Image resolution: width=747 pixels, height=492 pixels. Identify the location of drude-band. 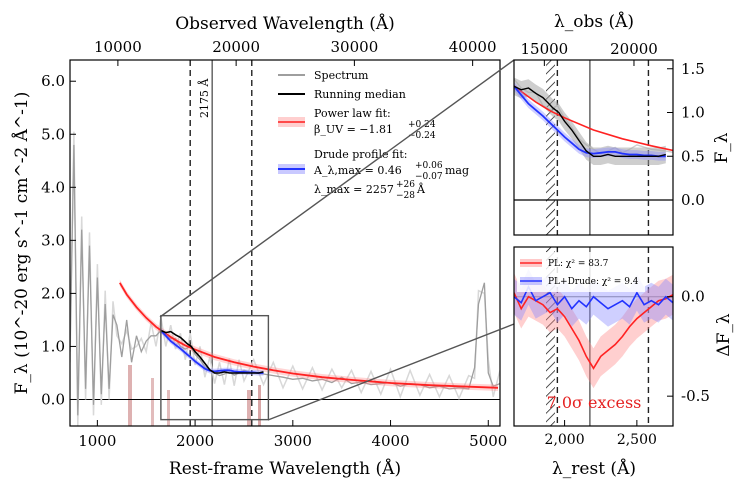
(212, 351).